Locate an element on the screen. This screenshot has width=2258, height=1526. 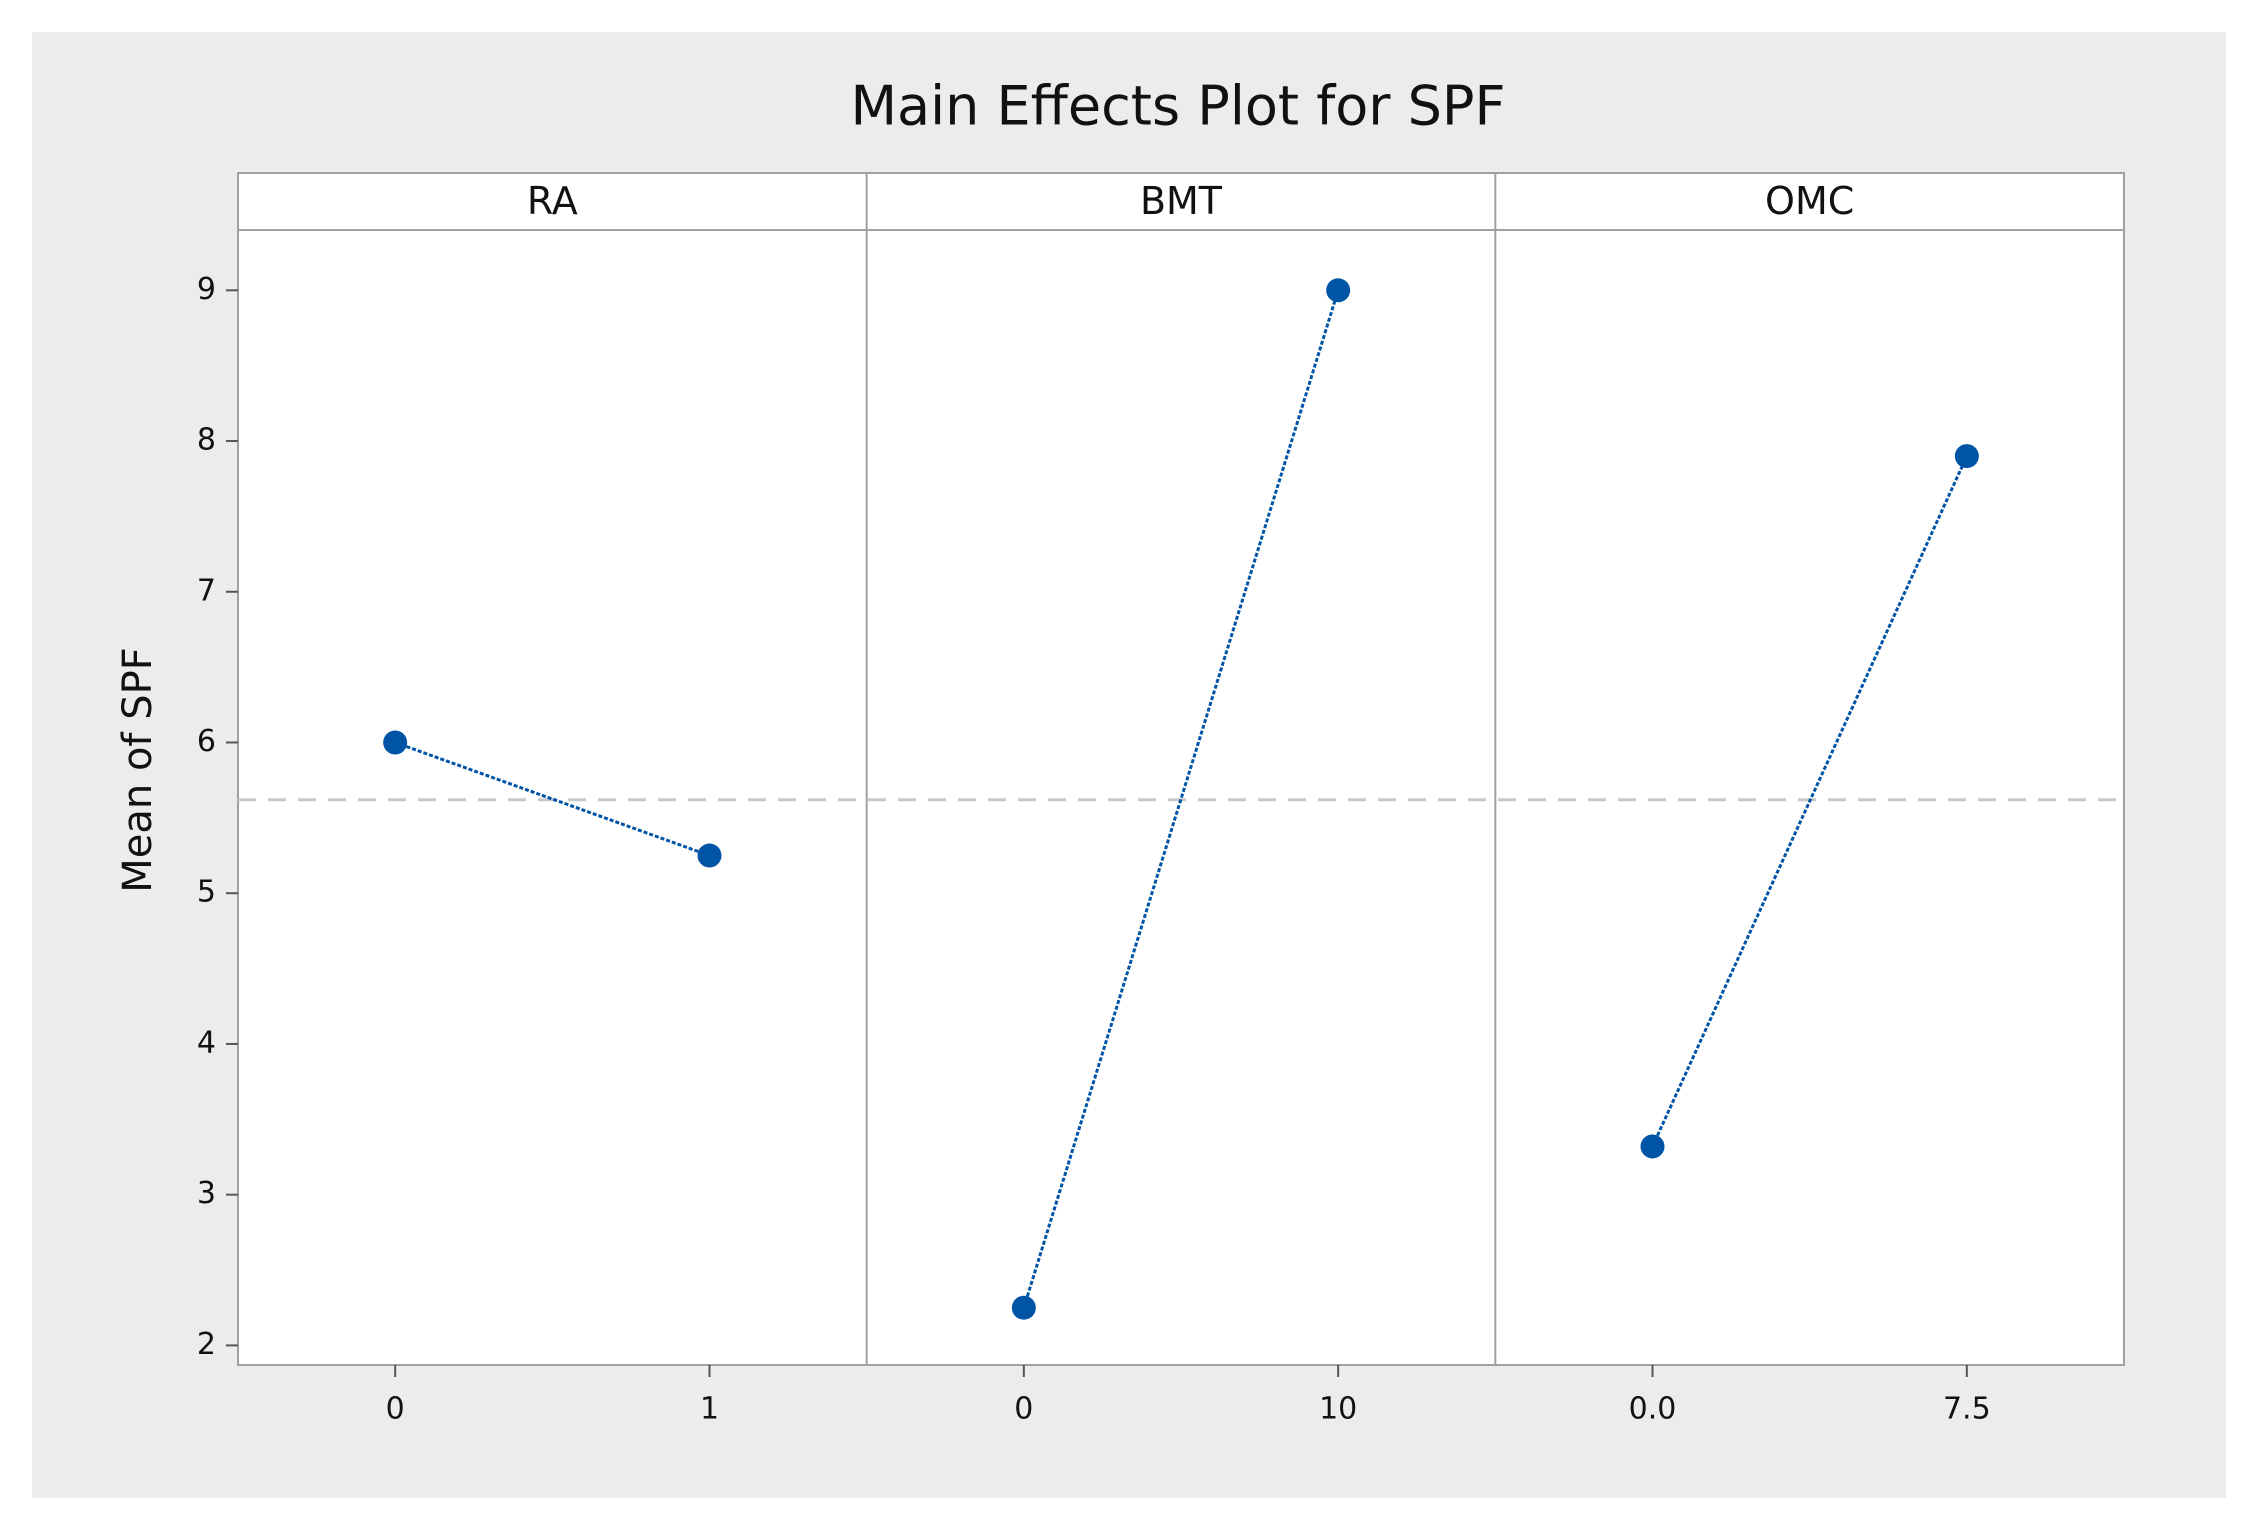
chart-title: Main Effects Plot for SPF is located at coordinates (1177, 106).